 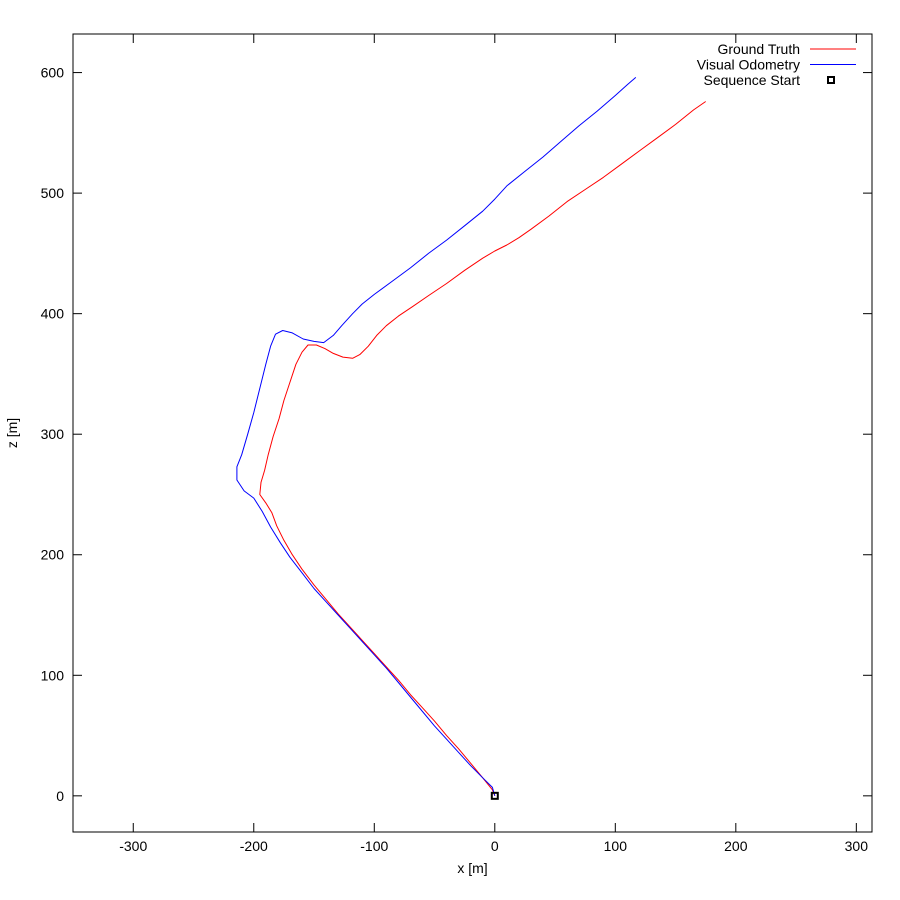 What do you see at coordinates (133, 846) in the screenshot?
I see `x-tick-label: -300` at bounding box center [133, 846].